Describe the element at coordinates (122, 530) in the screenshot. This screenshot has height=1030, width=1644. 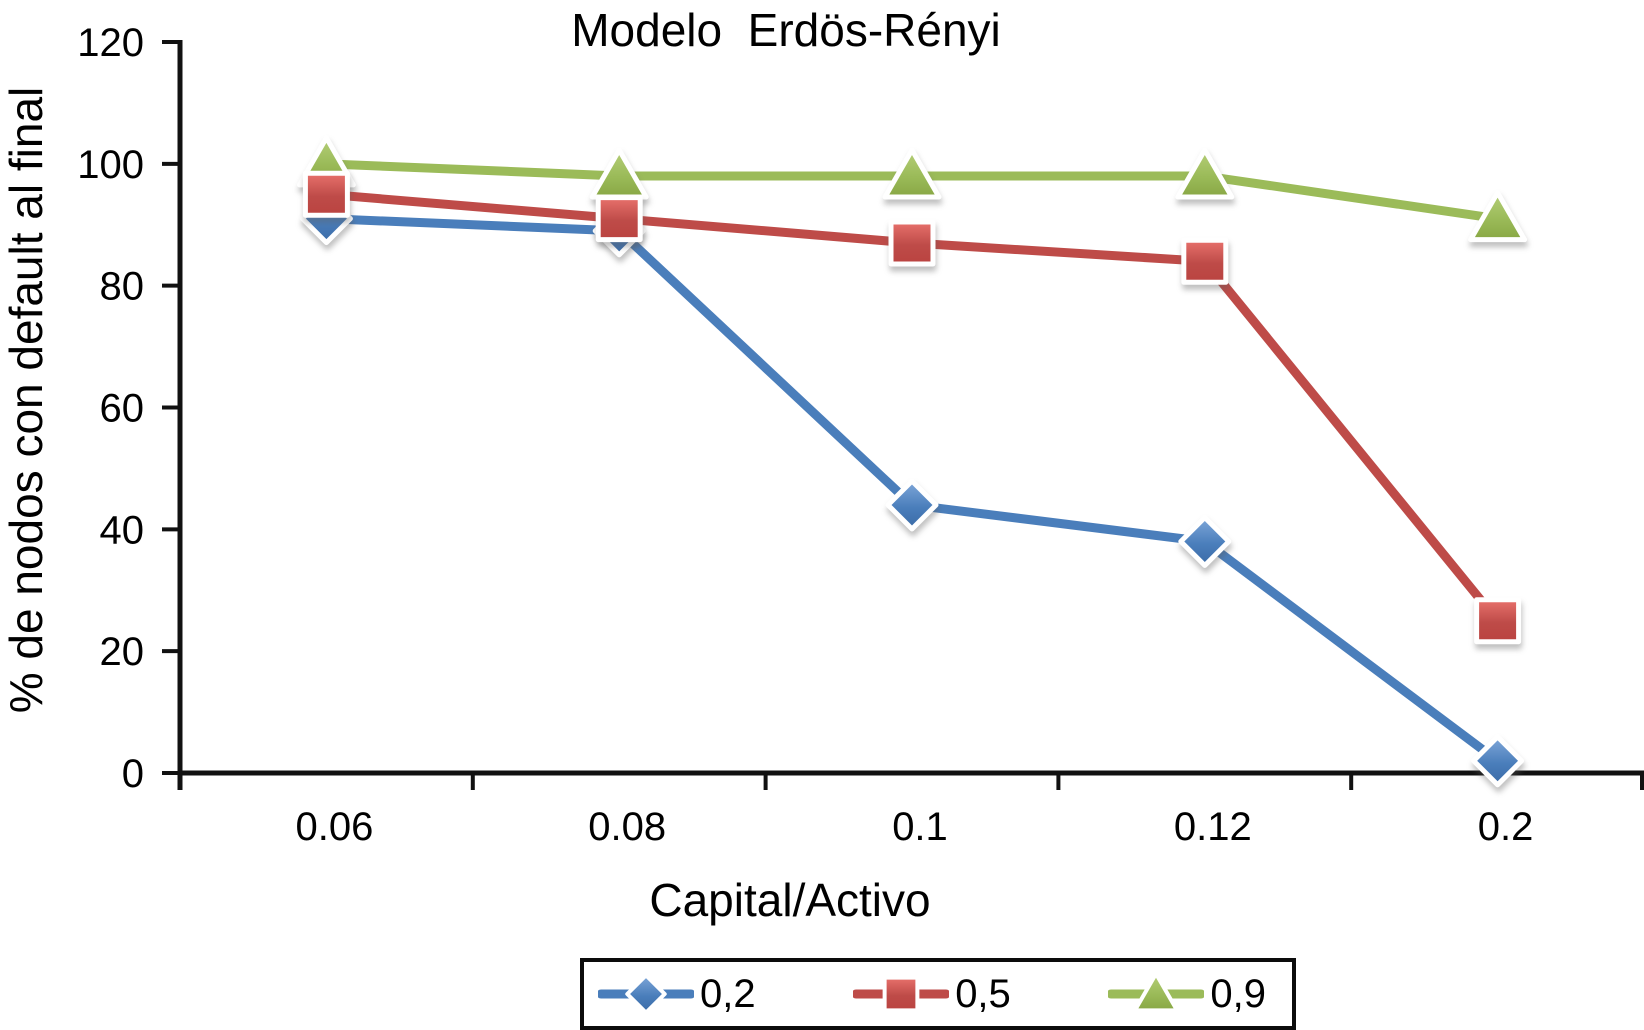
I see `y-tick-label: 40` at that location.